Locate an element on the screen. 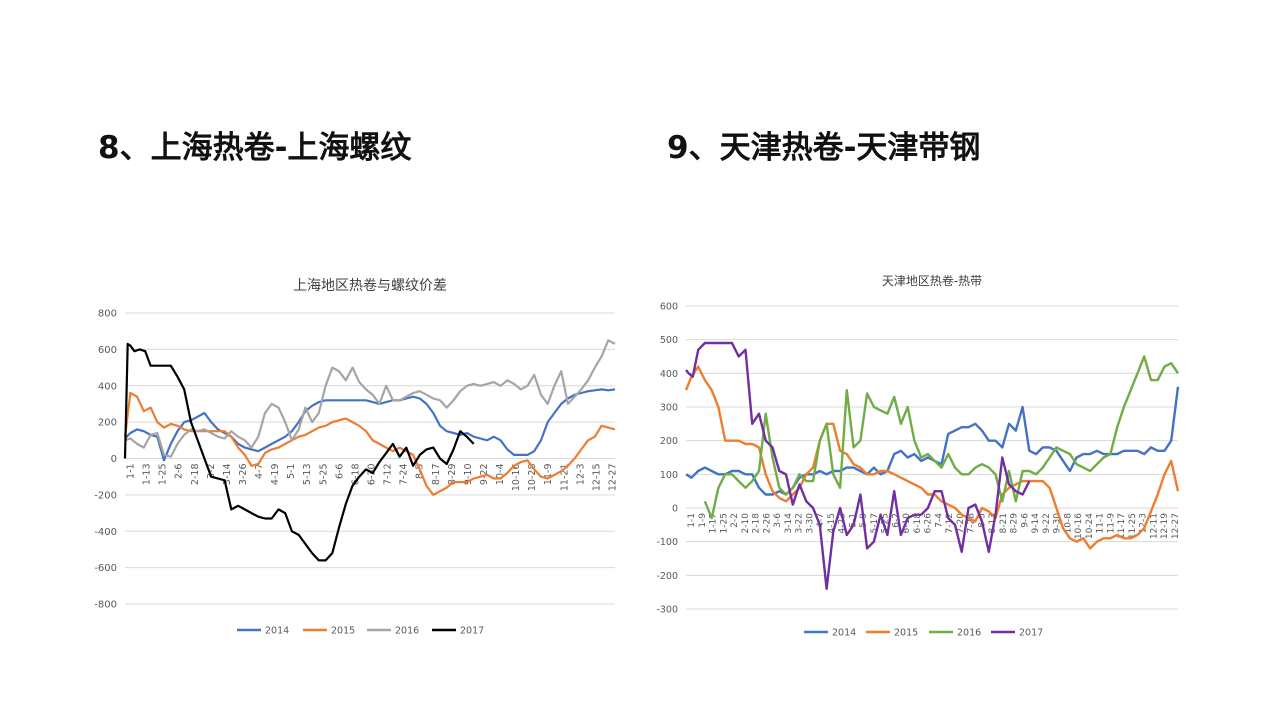 The width and height of the screenshot is (1280, 720). y-tick-label: 300 is located at coordinates (669, 408).